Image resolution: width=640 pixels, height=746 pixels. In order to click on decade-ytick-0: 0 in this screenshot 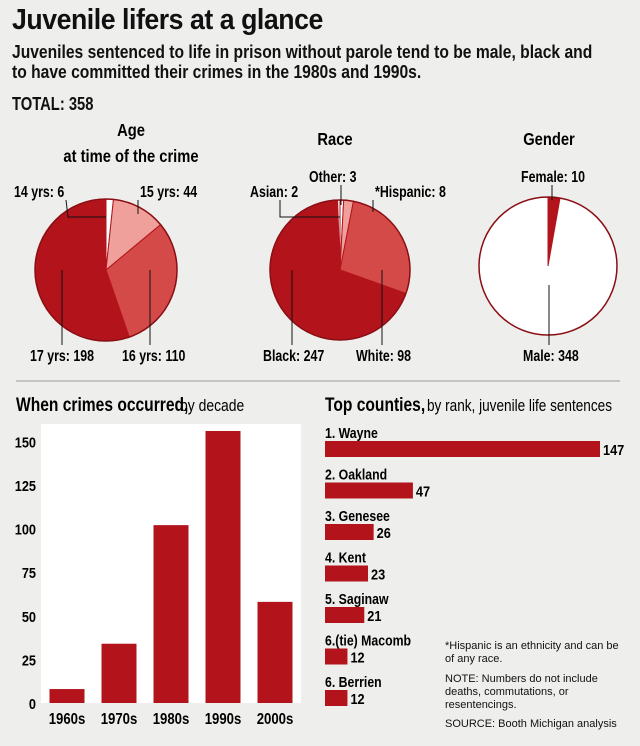, I will do `click(32, 703)`.